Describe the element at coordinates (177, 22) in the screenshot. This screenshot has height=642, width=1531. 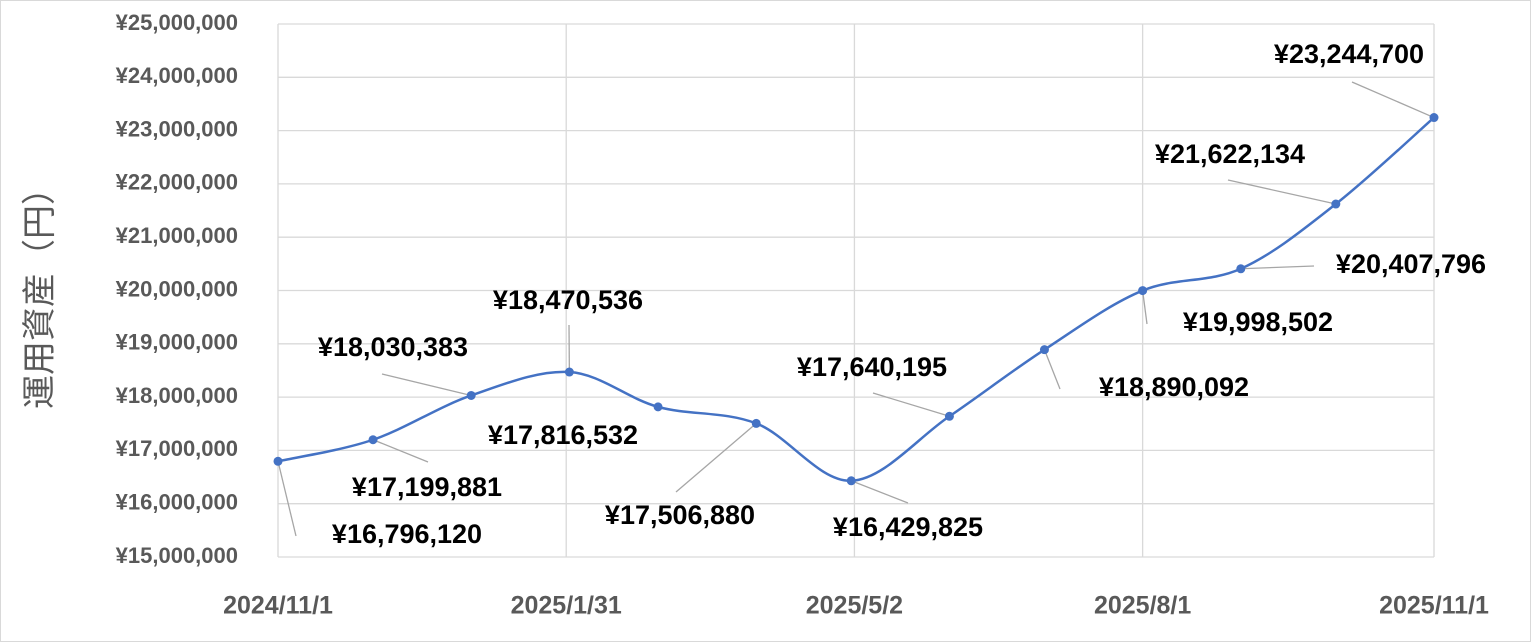
I see `y-tick-label: ¥25,000,000` at that location.